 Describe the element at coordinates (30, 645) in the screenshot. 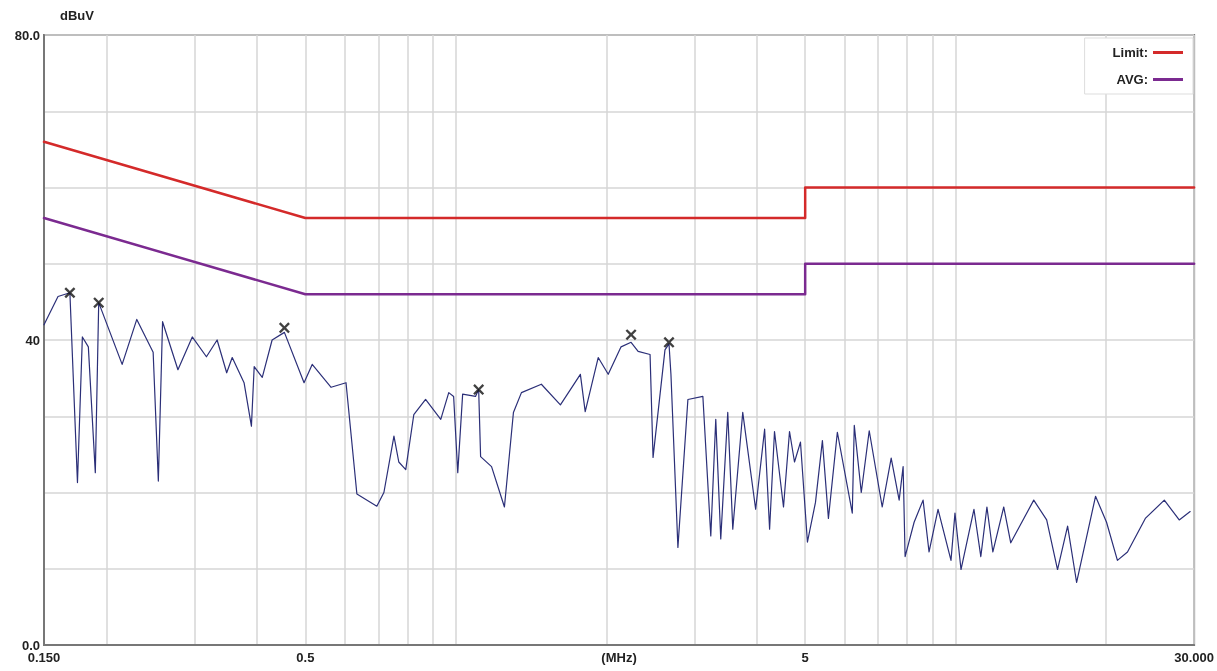

I see `y-tick-label: 0.0` at that location.